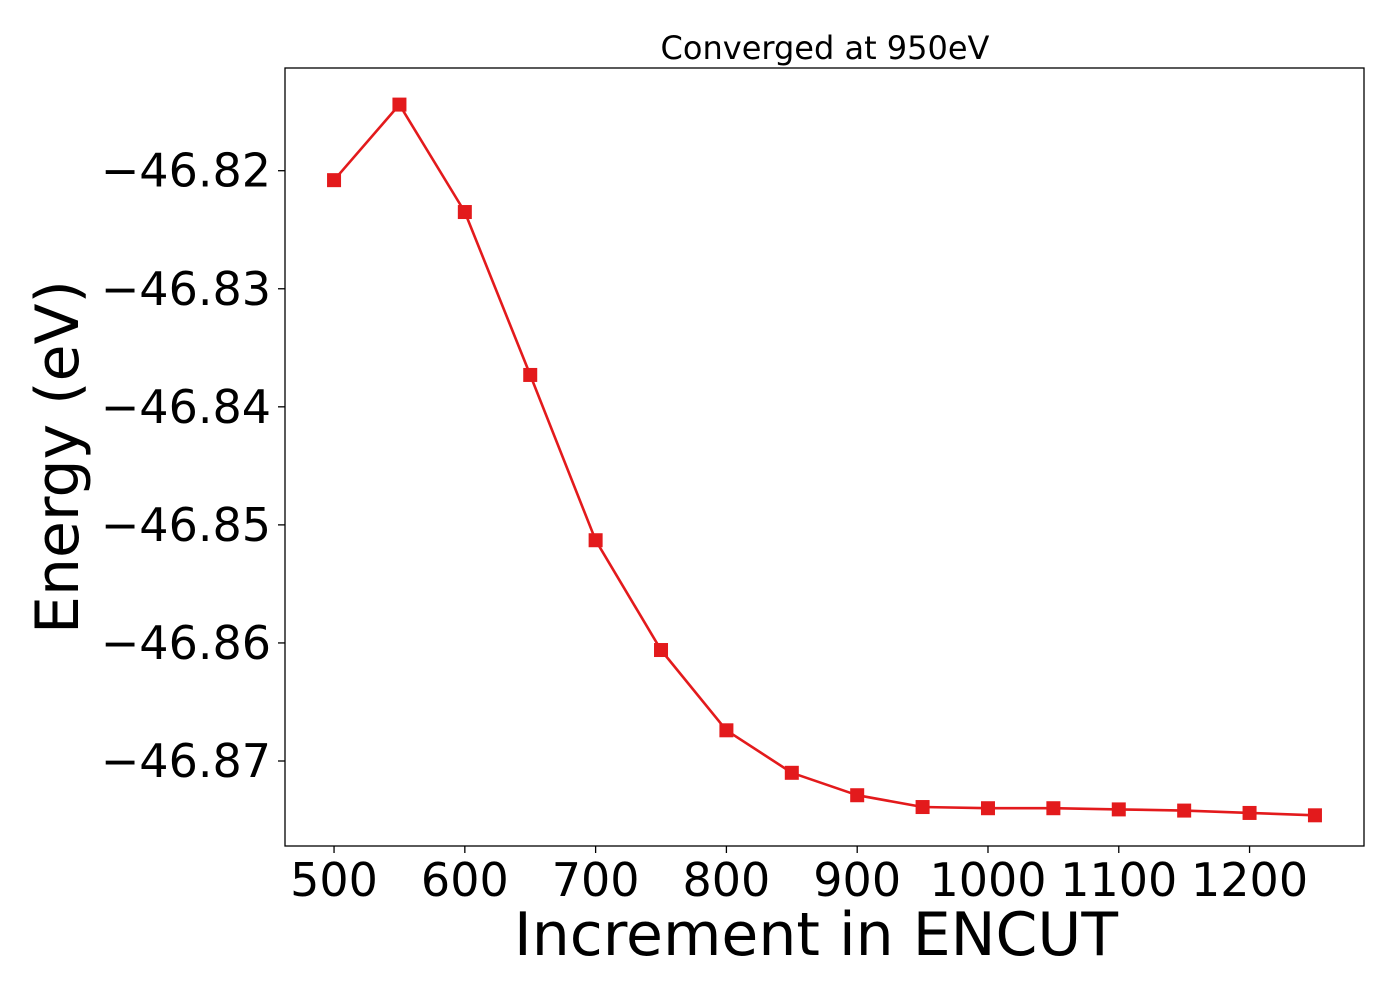 This screenshot has height=1000, width=1400. Describe the element at coordinates (857, 880) in the screenshot. I see `x-tick-label: 900` at that location.